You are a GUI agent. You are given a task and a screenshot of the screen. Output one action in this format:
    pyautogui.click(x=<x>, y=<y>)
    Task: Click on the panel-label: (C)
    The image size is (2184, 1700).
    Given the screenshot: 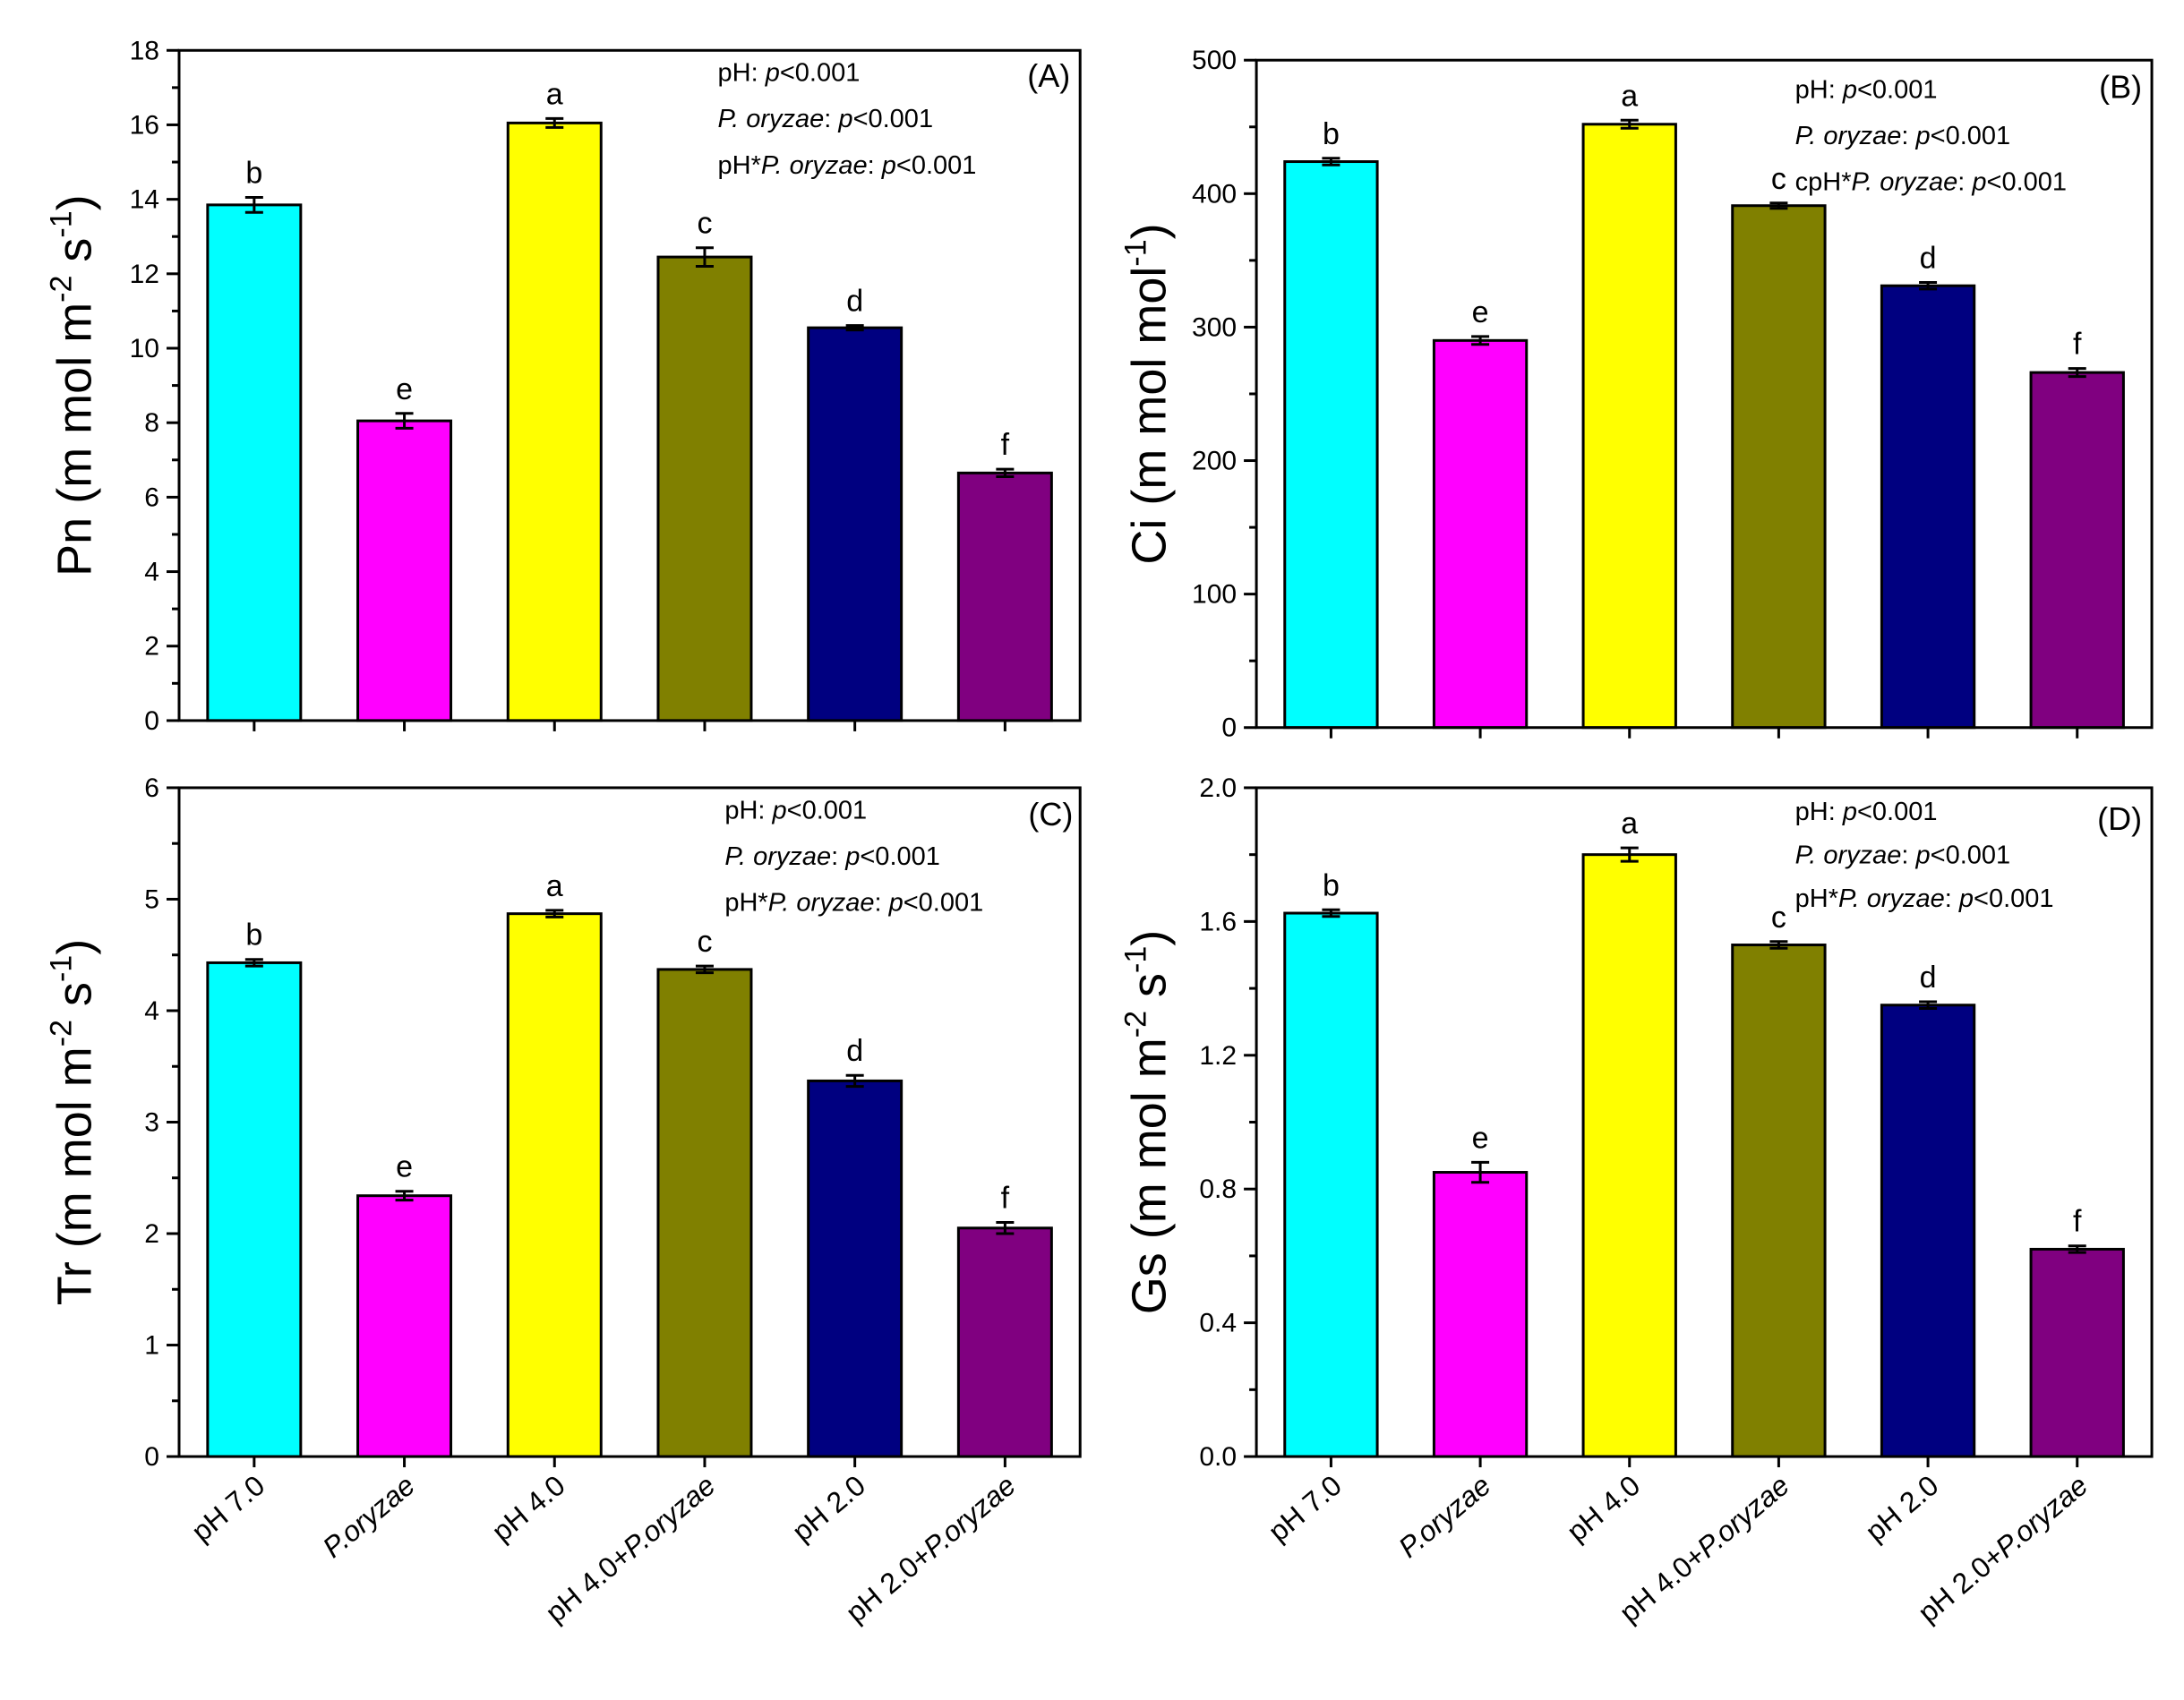 What is the action you would take?
    pyautogui.click(x=1050, y=814)
    